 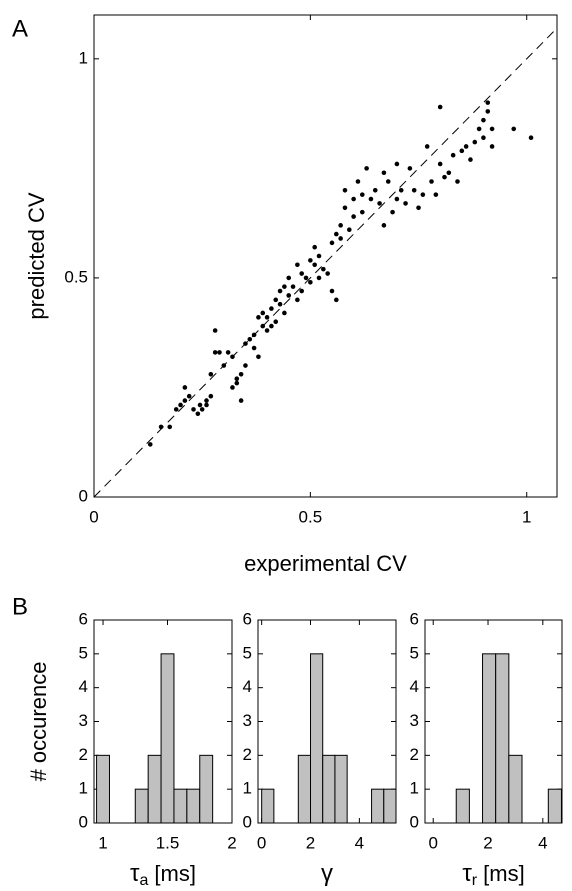 What do you see at coordinates (325, 563) in the screenshot?
I see `x-axis-label: experimental CV` at bounding box center [325, 563].